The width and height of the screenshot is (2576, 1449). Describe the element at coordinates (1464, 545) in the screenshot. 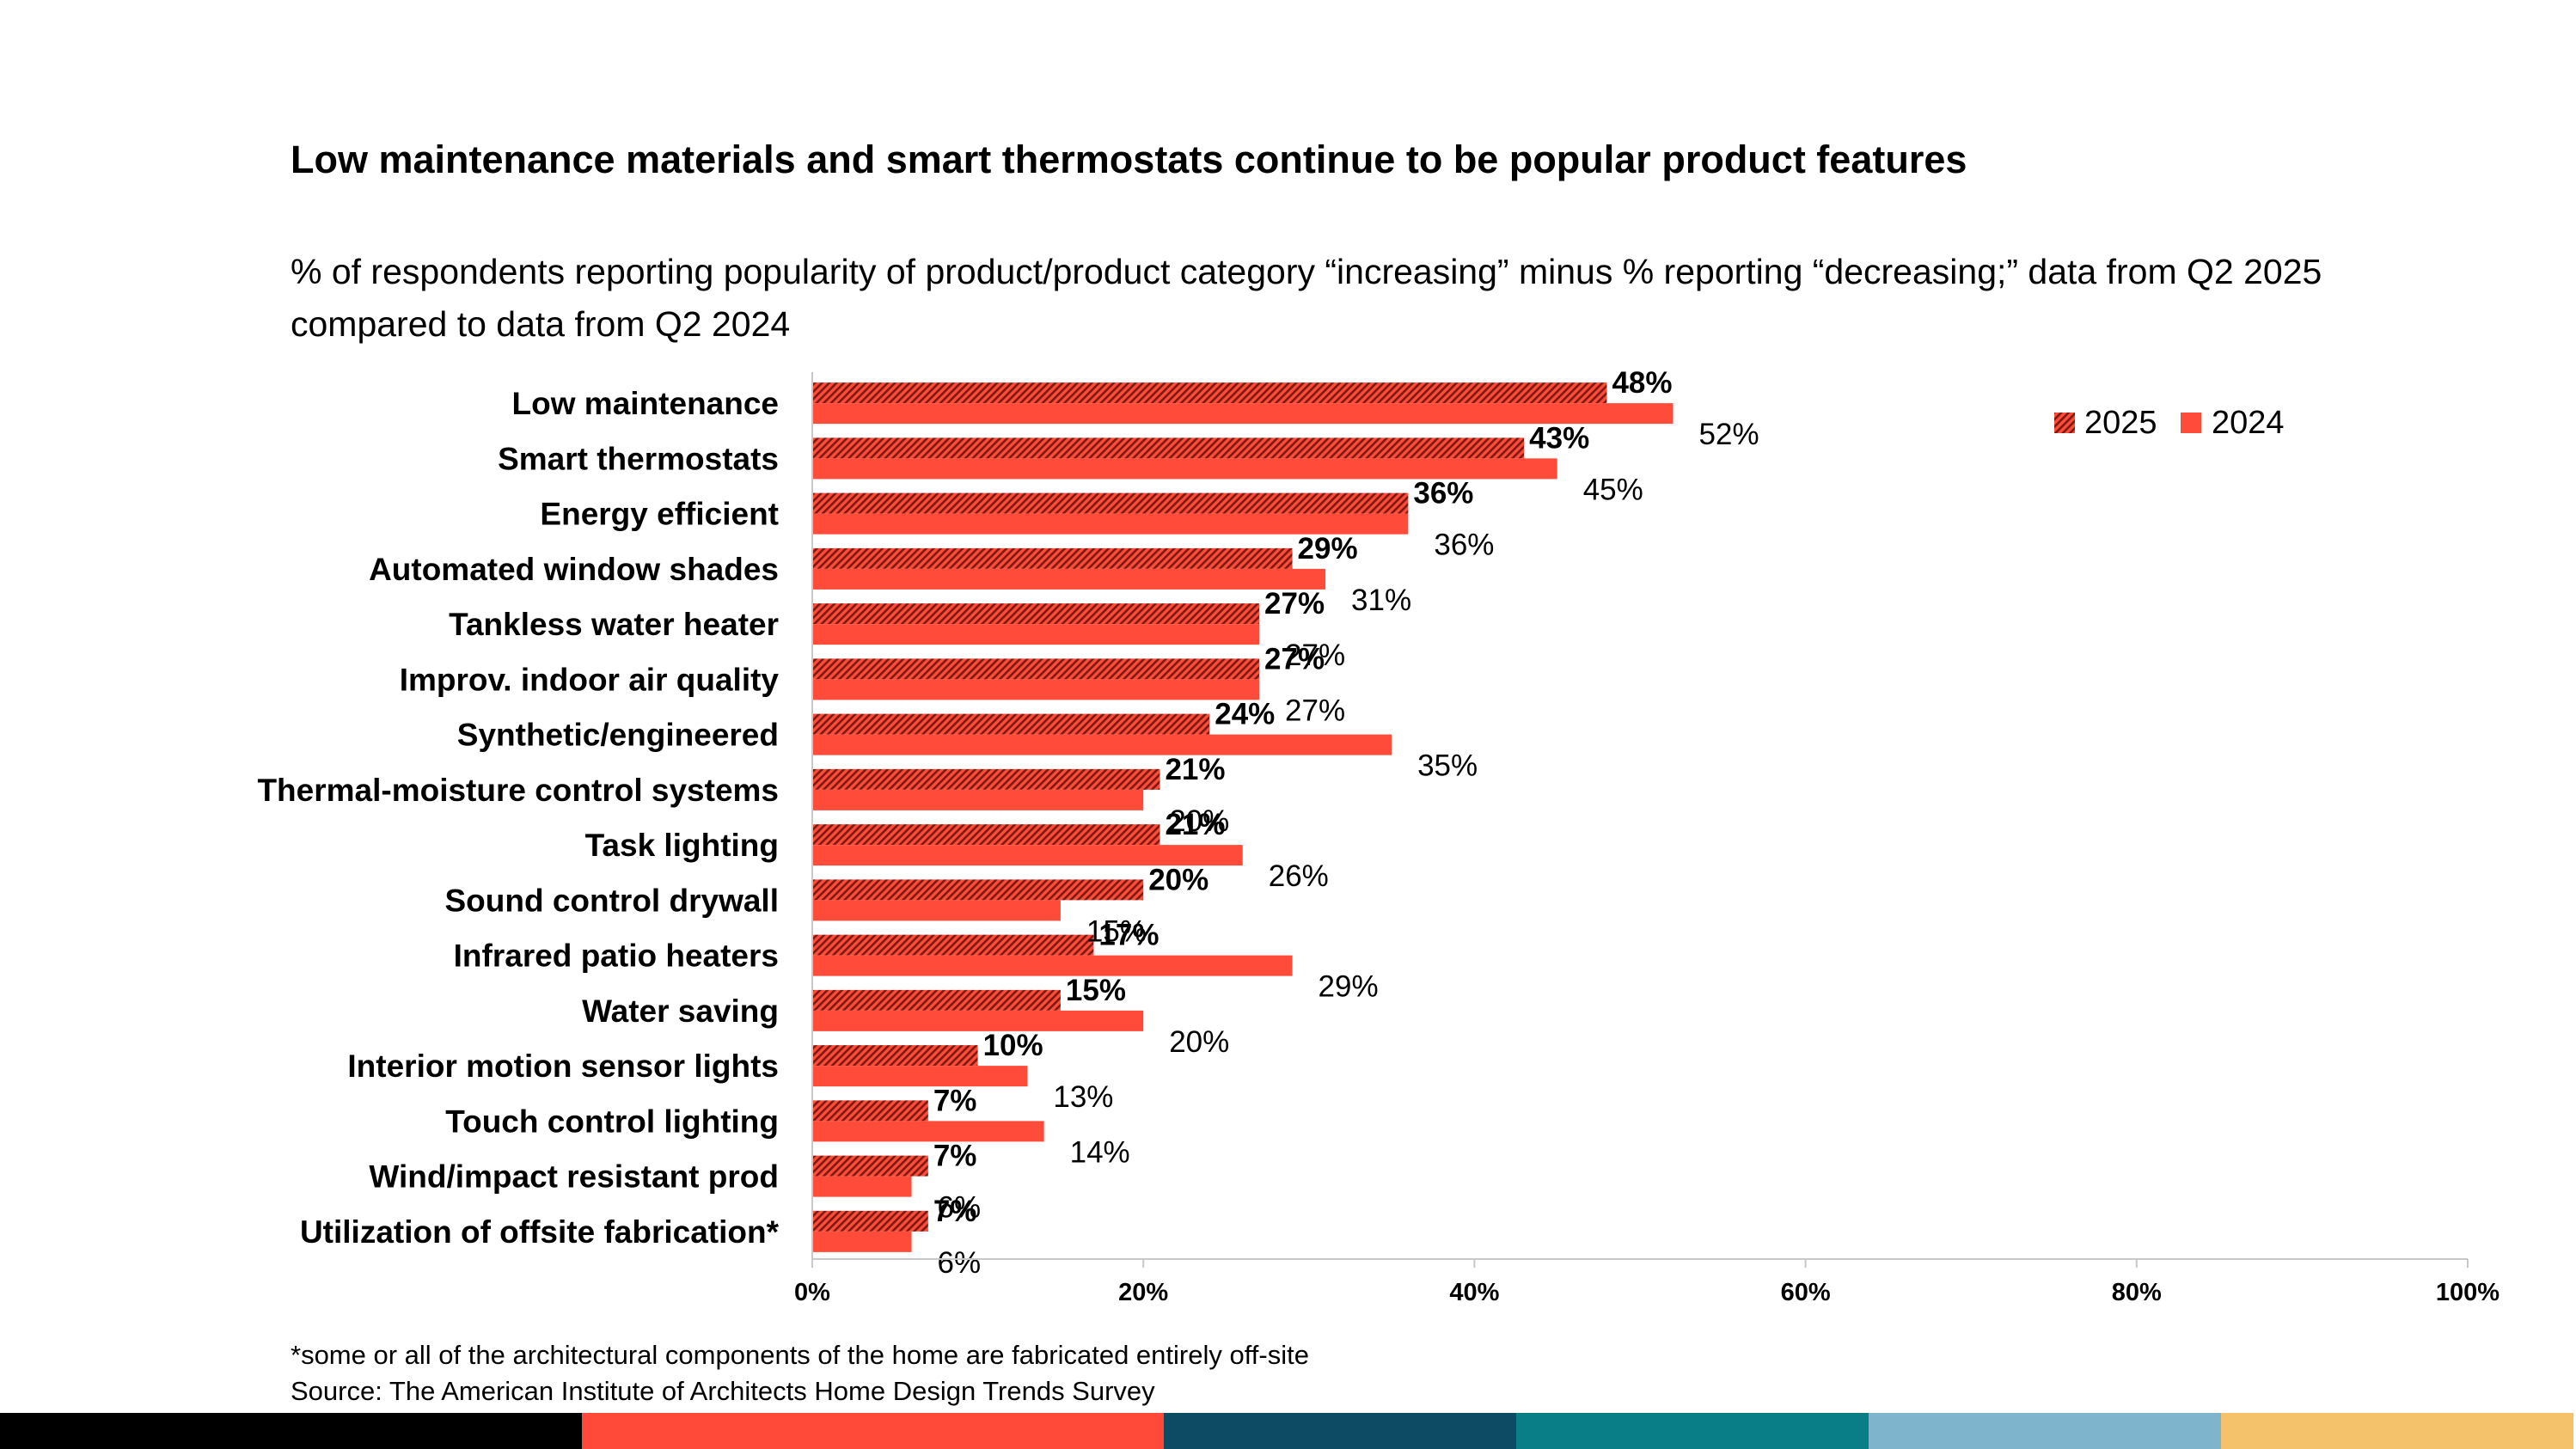

I see `data-label-2024: 36%` at that location.